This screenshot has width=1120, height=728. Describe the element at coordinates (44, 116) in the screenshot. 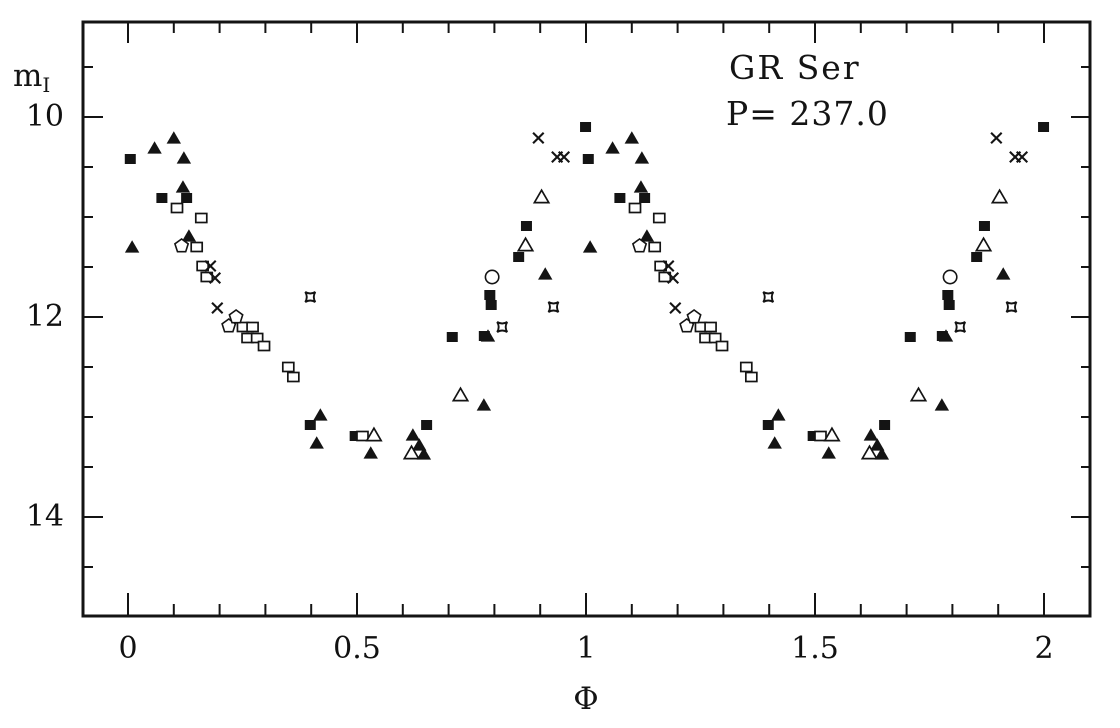

I see `y-tick-label: 10` at that location.